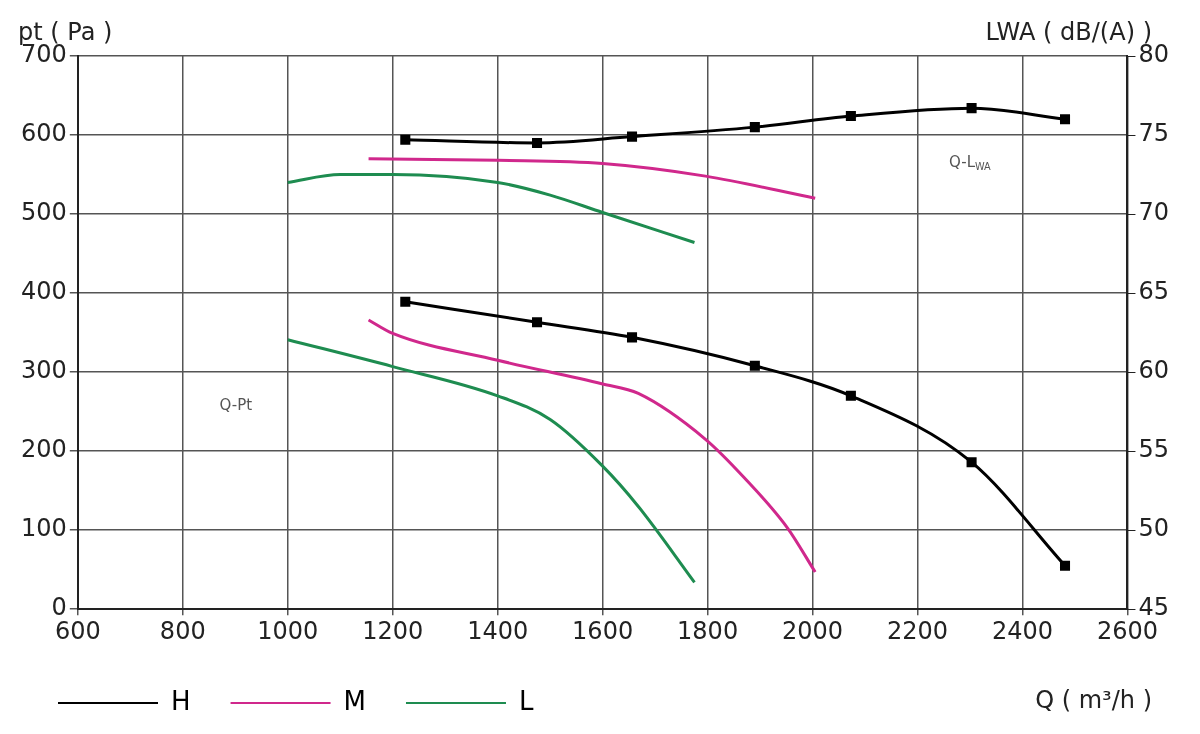 The width and height of the screenshot is (1200, 734). Describe the element at coordinates (1094, 700) in the screenshot. I see `x-axis-title: Q ( m³/h )` at that location.